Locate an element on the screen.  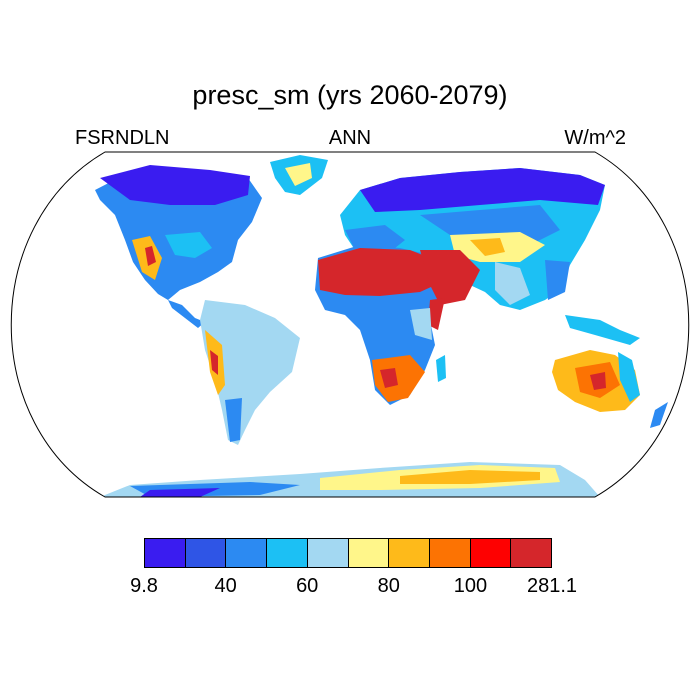
variable-name: FSRNDLN is located at coordinates (122, 138).